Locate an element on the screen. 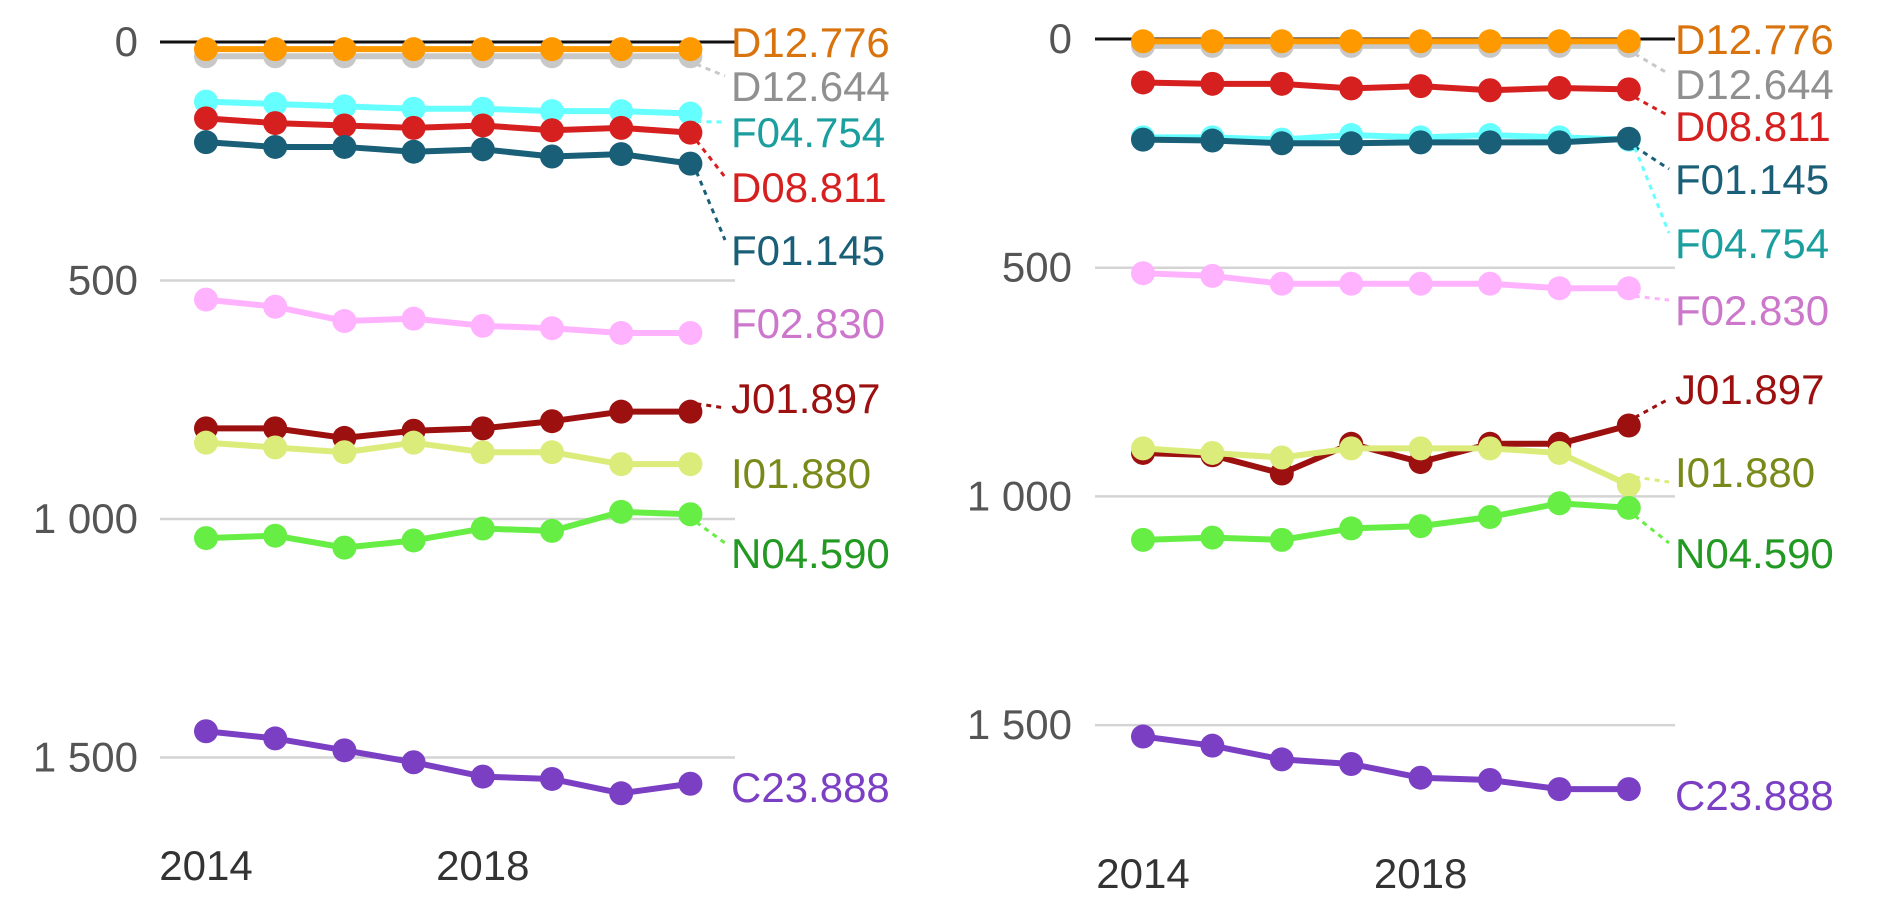 The height and width of the screenshot is (910, 1885). series-end-label: D12.776 is located at coordinates (810, 42).